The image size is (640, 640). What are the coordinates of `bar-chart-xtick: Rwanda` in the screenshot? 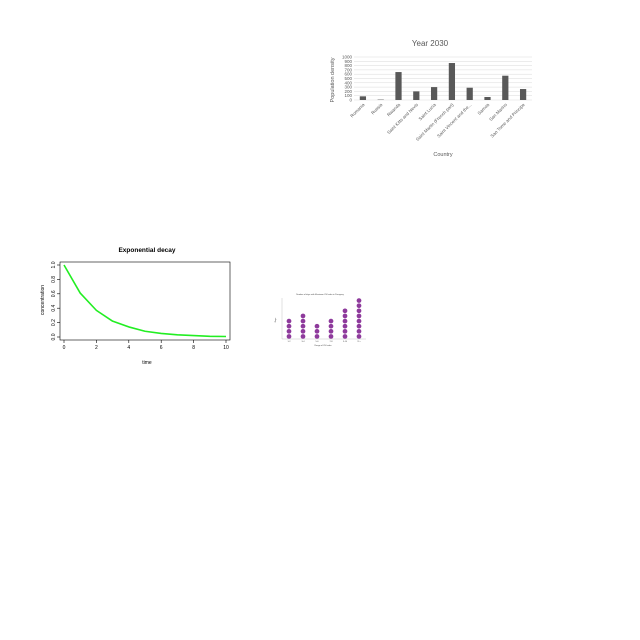 It's located at (394, 110).